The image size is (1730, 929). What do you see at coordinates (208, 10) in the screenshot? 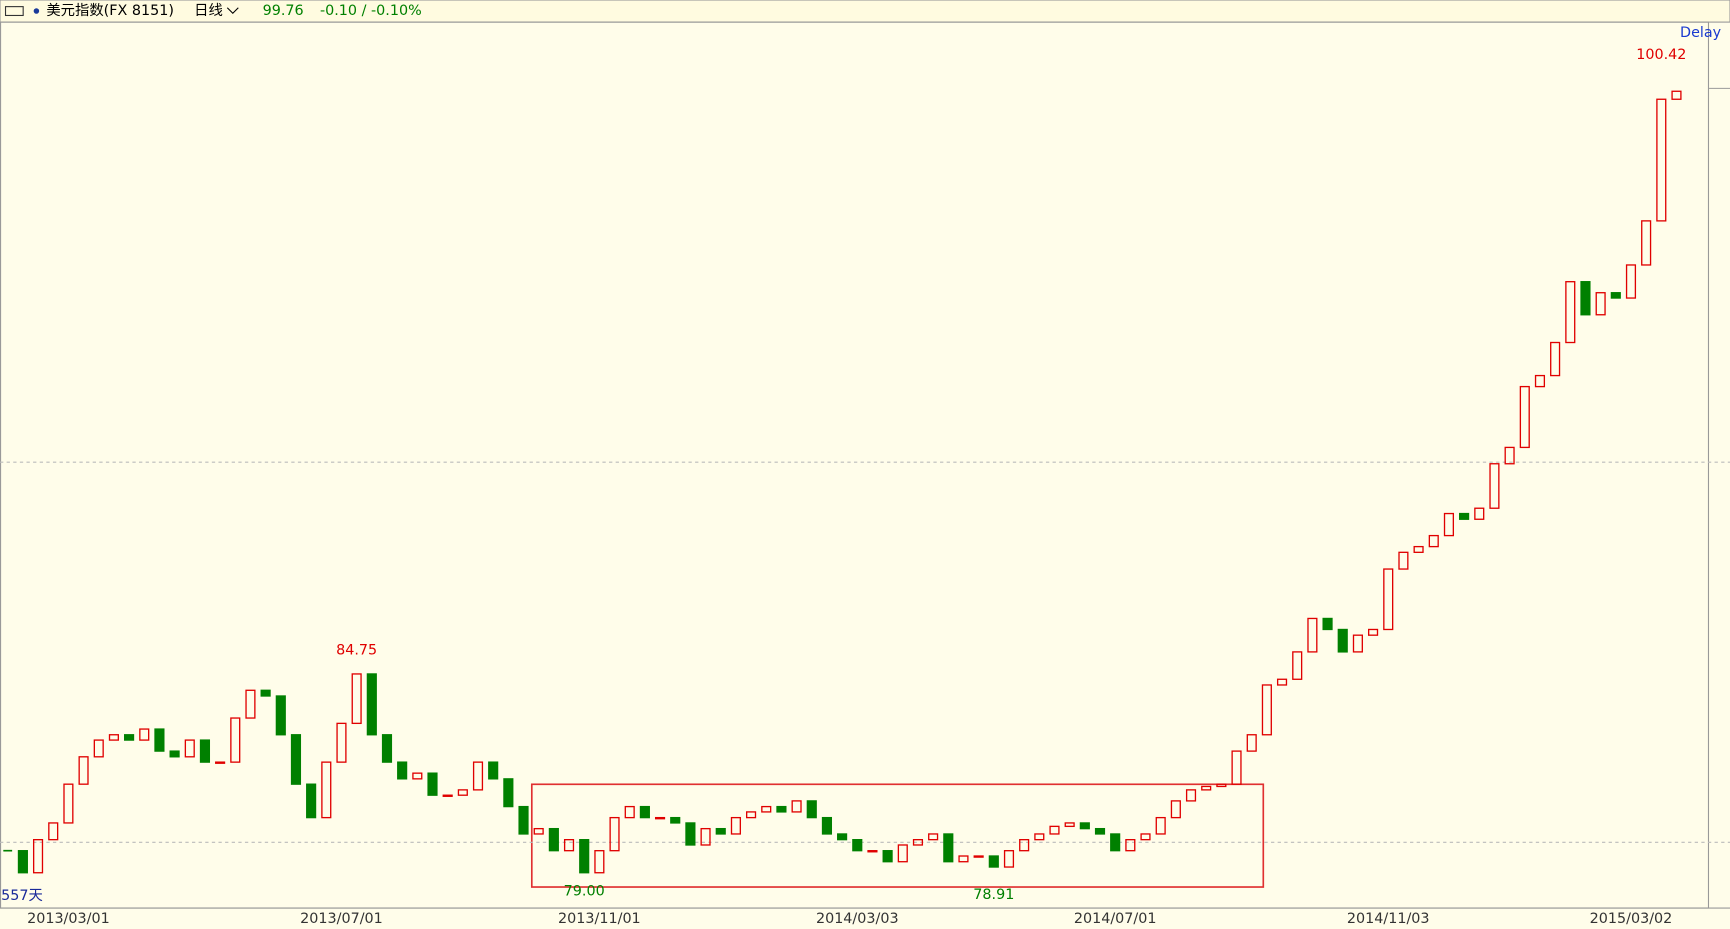
I see `period: 日线` at bounding box center [208, 10].